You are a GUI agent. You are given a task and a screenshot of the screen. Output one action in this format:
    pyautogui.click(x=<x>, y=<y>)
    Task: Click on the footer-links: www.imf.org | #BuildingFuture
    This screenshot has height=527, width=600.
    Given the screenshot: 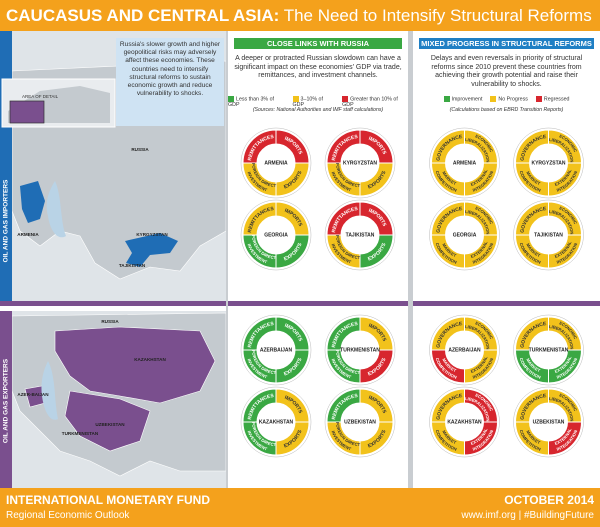 What is the action you would take?
    pyautogui.click(x=527, y=515)
    